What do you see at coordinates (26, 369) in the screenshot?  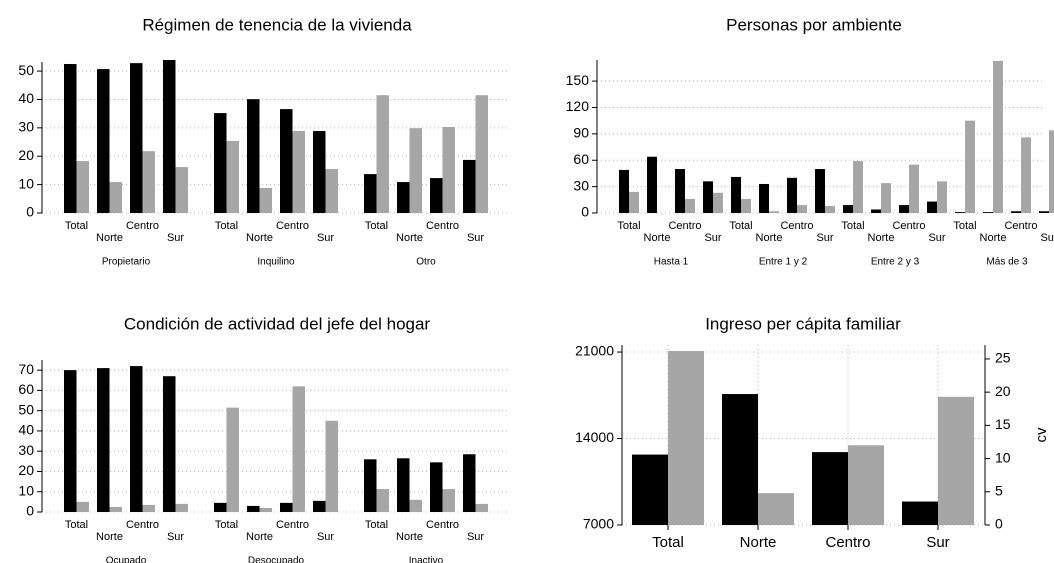 I see `y-tick-label: 70` at bounding box center [26, 369].